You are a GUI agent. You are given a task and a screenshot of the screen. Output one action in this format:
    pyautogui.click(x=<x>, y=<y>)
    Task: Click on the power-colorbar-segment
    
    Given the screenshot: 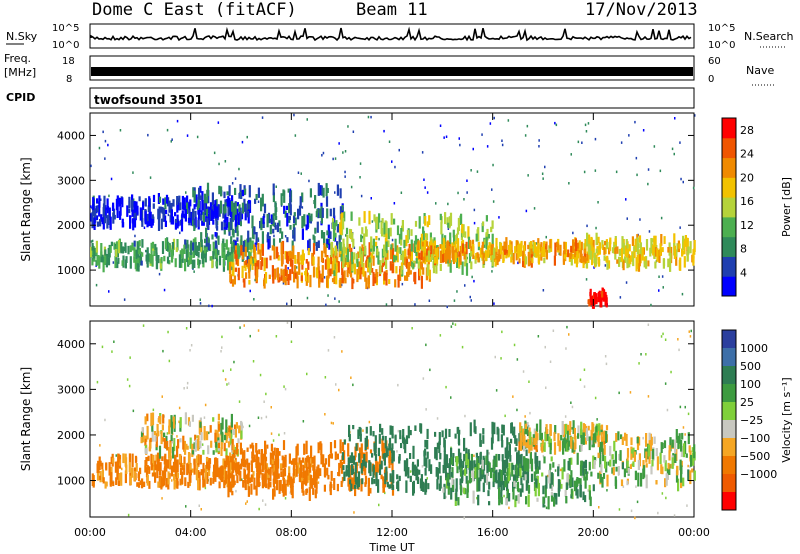 What is the action you would take?
    pyautogui.click(x=729, y=227)
    